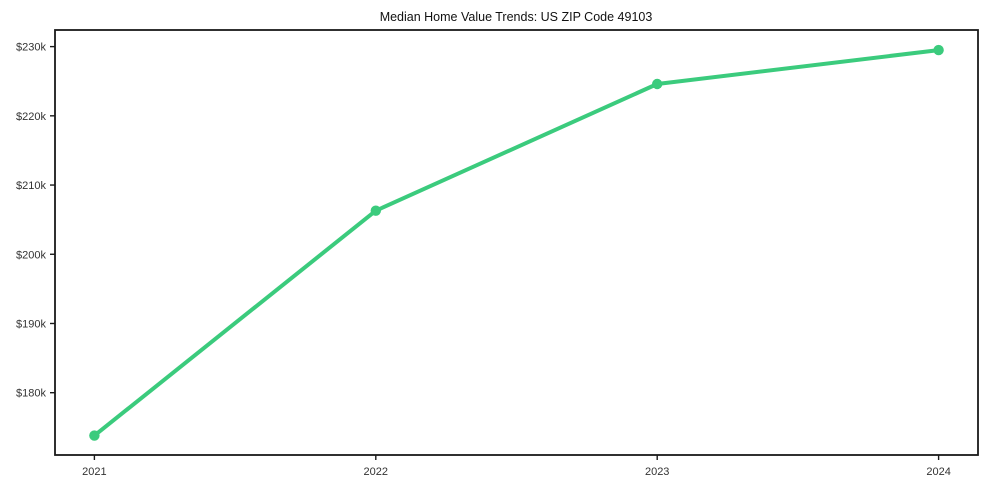  What do you see at coordinates (938, 472) in the screenshot?
I see `x-tick-label: 2024` at bounding box center [938, 472].